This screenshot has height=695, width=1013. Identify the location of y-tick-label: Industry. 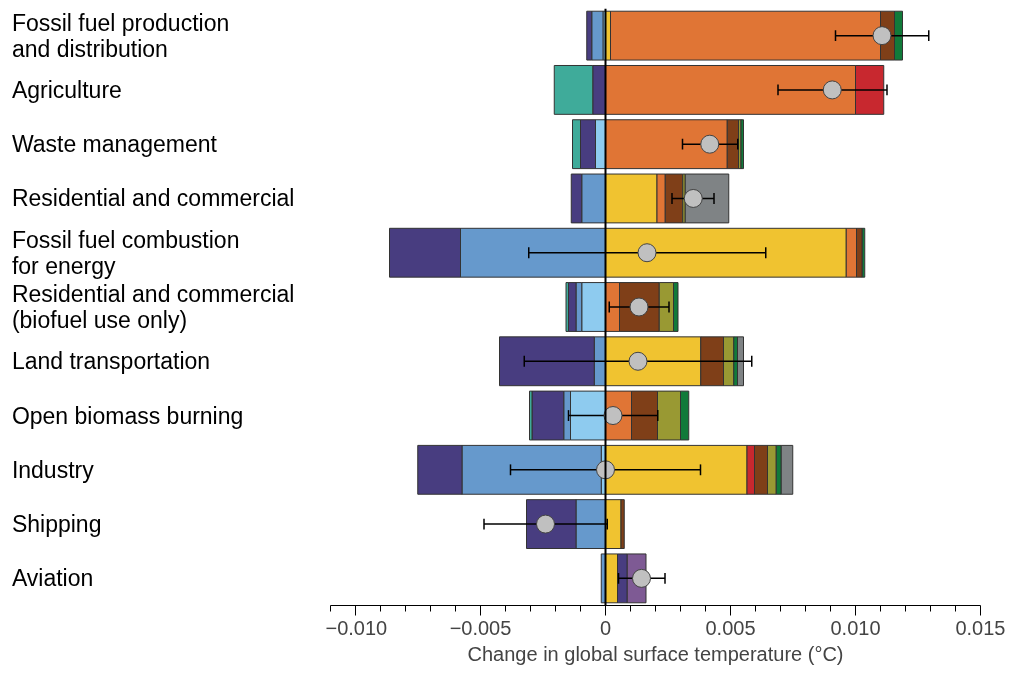
(53, 469).